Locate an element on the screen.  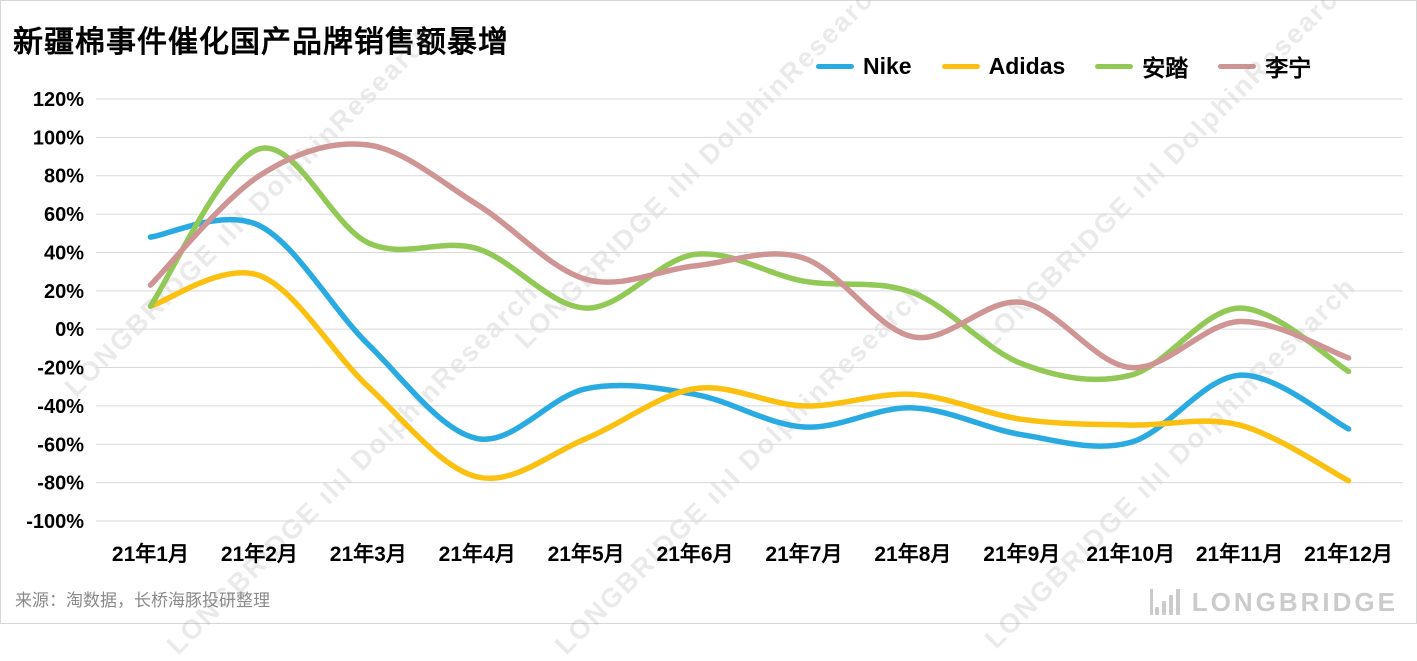
svg-text: -20% is located at coordinates (60, 369).